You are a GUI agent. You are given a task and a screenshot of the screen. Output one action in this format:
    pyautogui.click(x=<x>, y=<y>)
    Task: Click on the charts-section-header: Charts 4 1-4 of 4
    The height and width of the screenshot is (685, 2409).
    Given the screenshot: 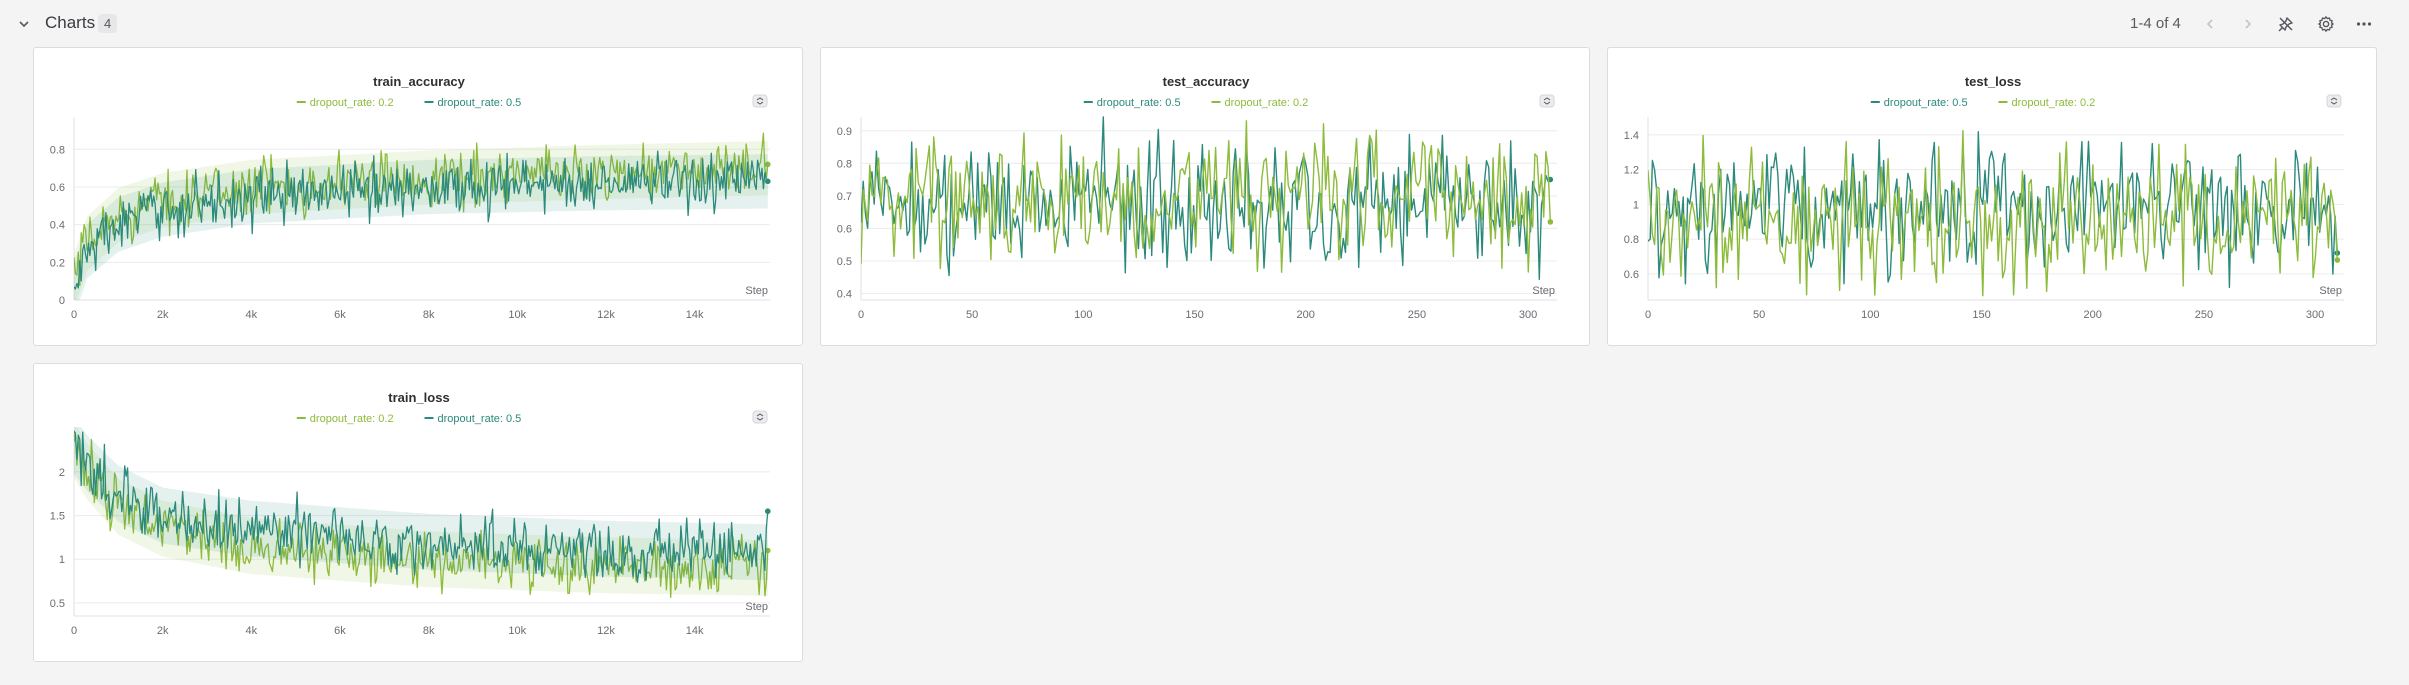 What is the action you would take?
    pyautogui.click(x=1204, y=24)
    